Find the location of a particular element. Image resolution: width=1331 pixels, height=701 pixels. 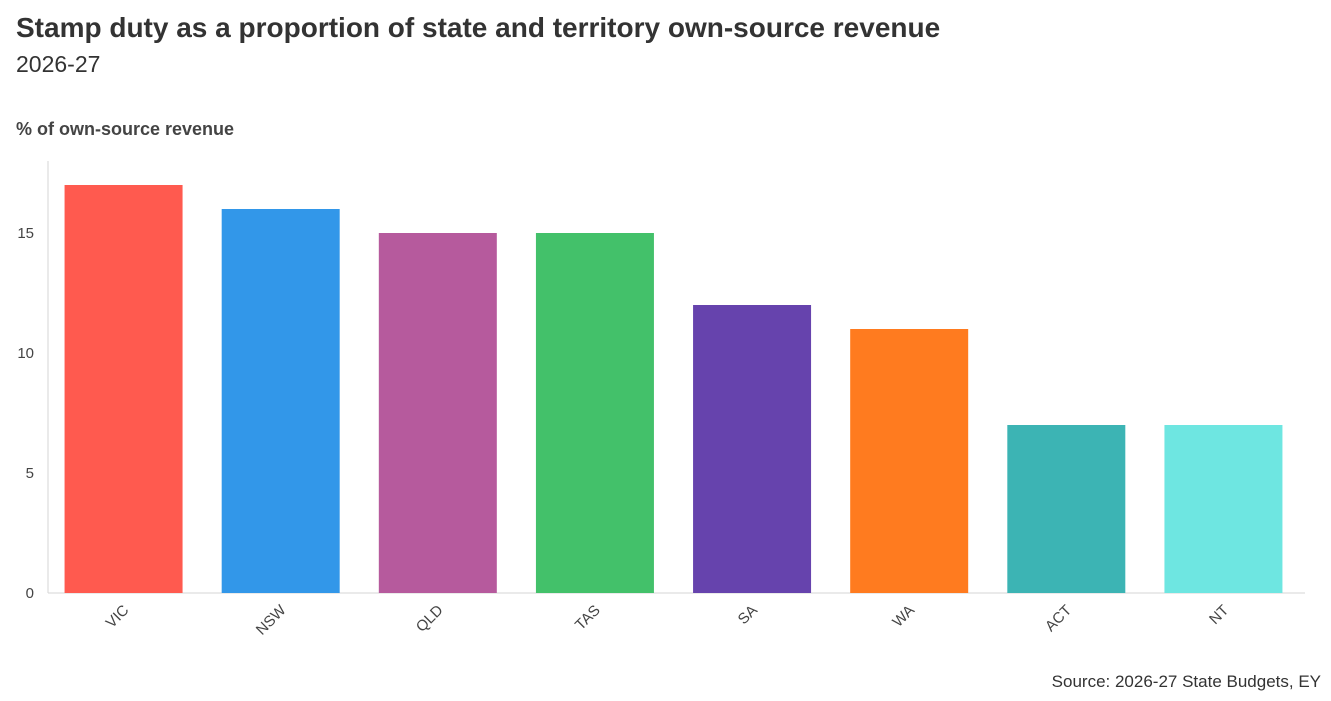

x-tick-label-nt: NT is located at coordinates (1219, 615).